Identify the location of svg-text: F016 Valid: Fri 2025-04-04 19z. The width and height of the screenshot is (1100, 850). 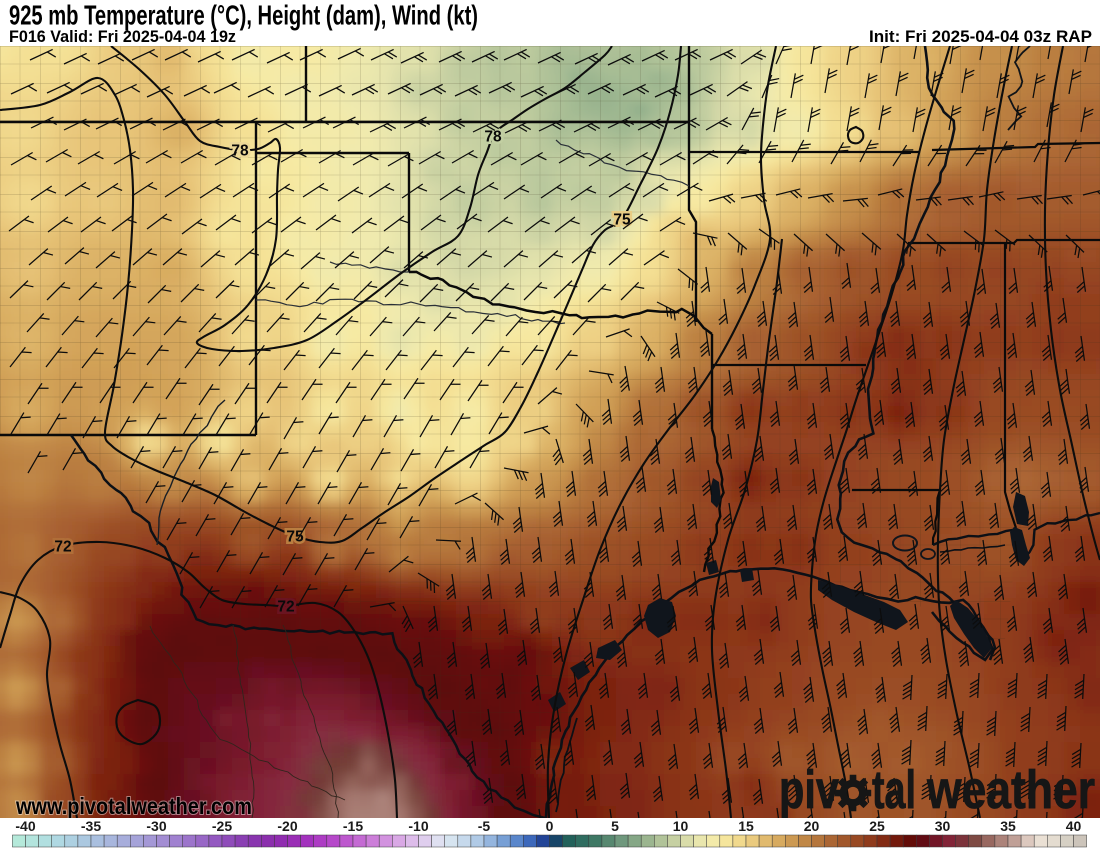
(122, 37).